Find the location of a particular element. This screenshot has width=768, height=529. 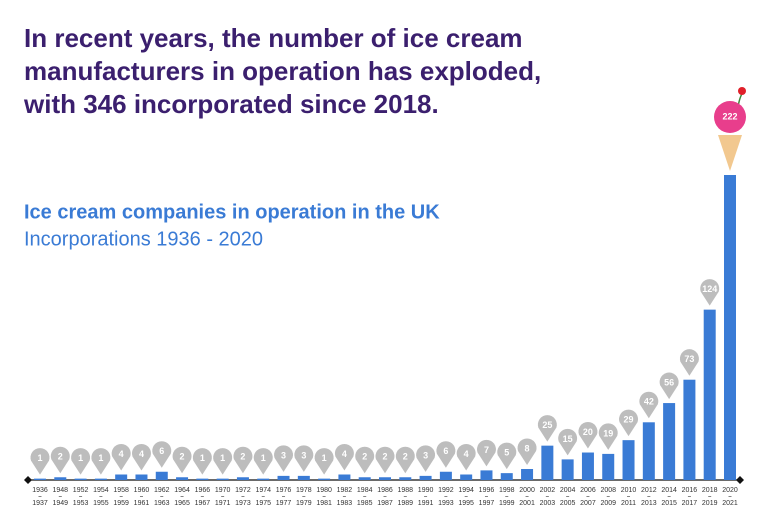

x-tick-label: 1955 is located at coordinates (101, 503).